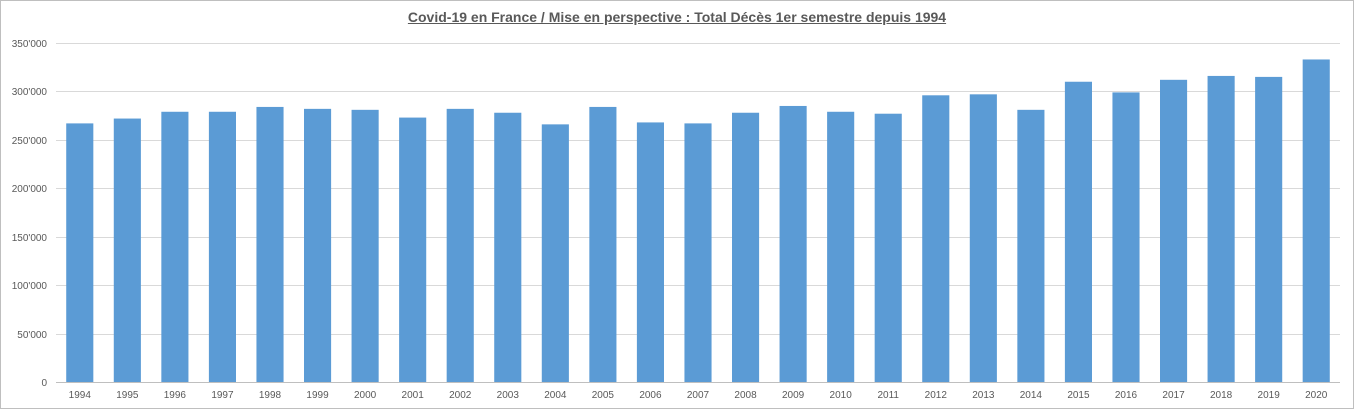  What do you see at coordinates (793, 244) in the screenshot?
I see `bar-2009` at bounding box center [793, 244].